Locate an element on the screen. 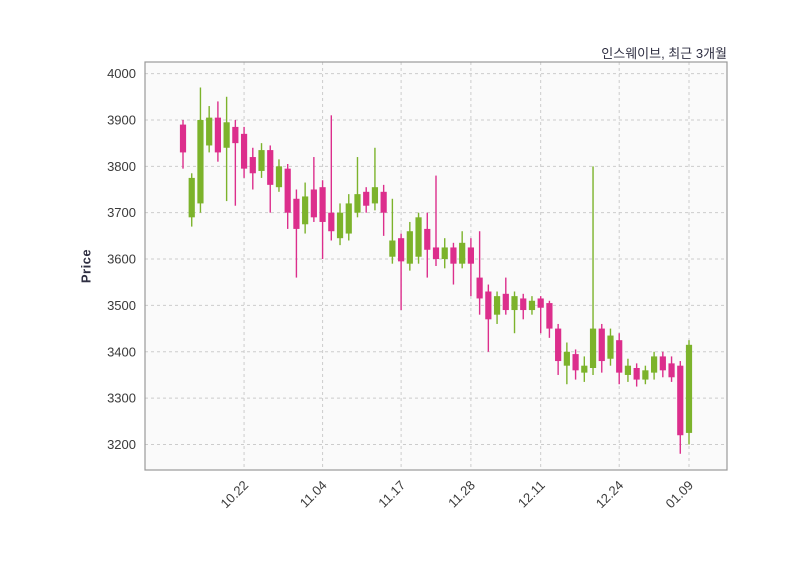 The width and height of the screenshot is (800, 575). y-tick-label: 3300 is located at coordinates (121, 398).